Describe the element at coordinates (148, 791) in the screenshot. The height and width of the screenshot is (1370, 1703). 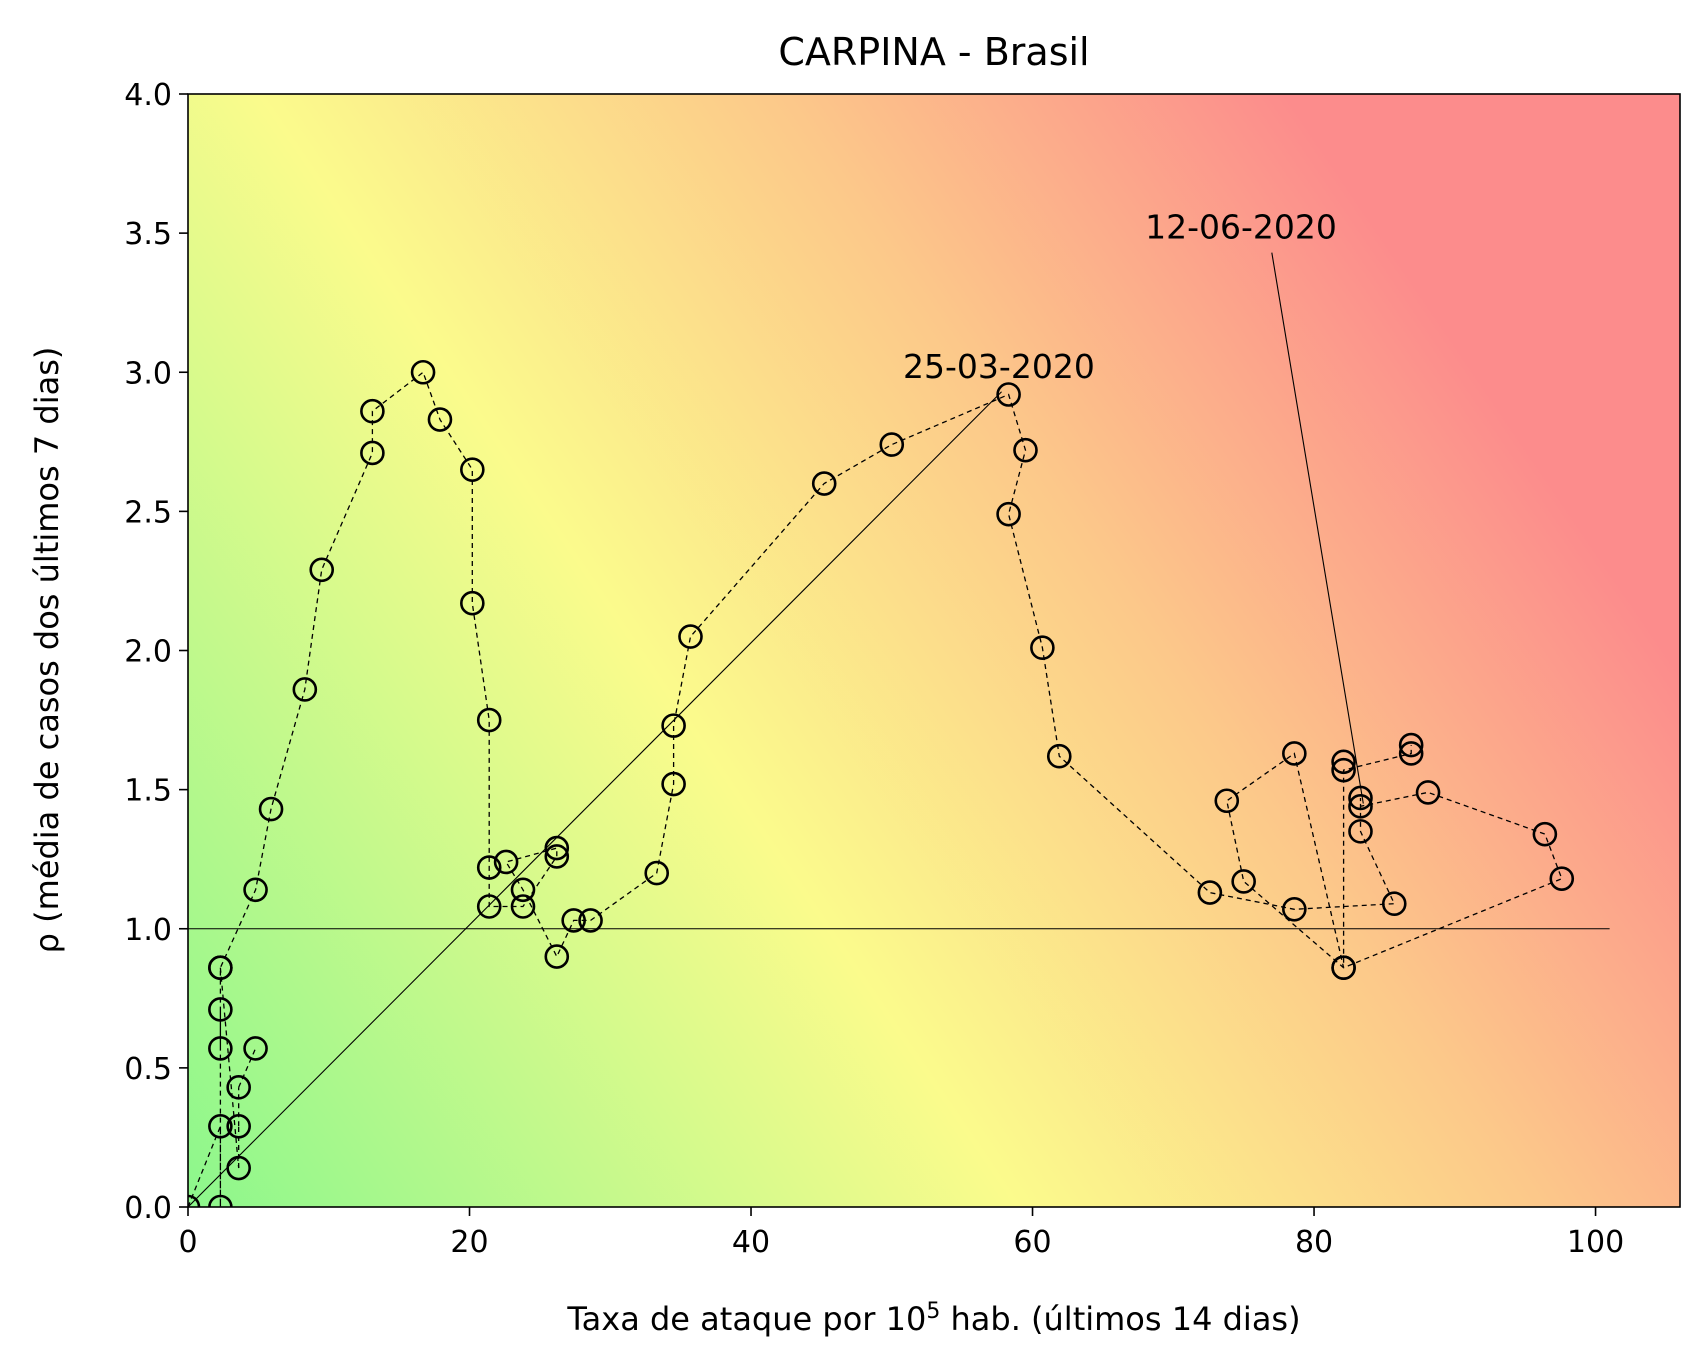
I see `y-tick-label: 1.5` at that location.